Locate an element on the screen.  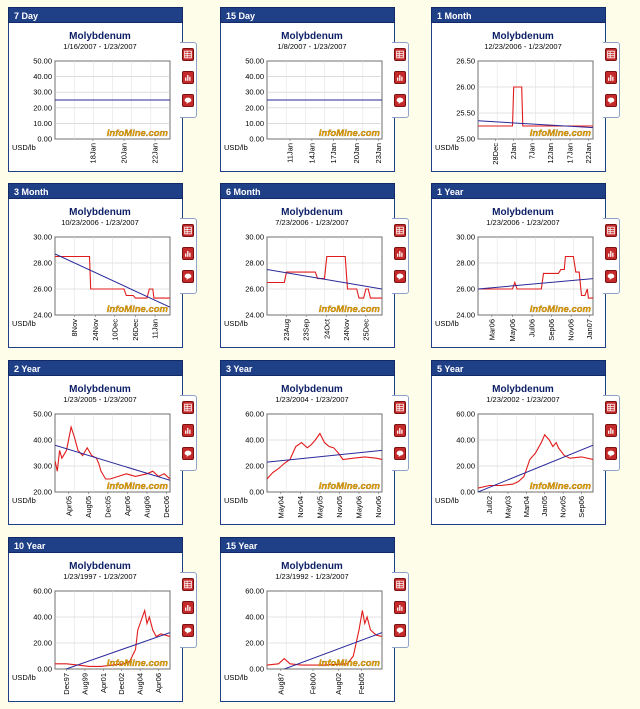
x-tick-label: May03 is located at coordinates (507, 507).